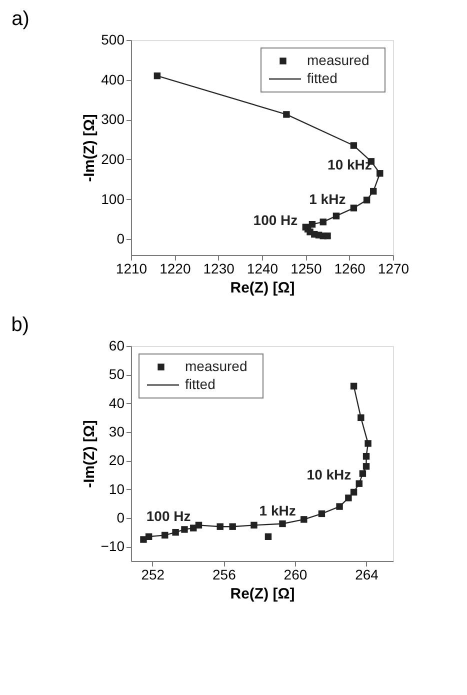  I want to click on chart-title: b), so click(20, 325).